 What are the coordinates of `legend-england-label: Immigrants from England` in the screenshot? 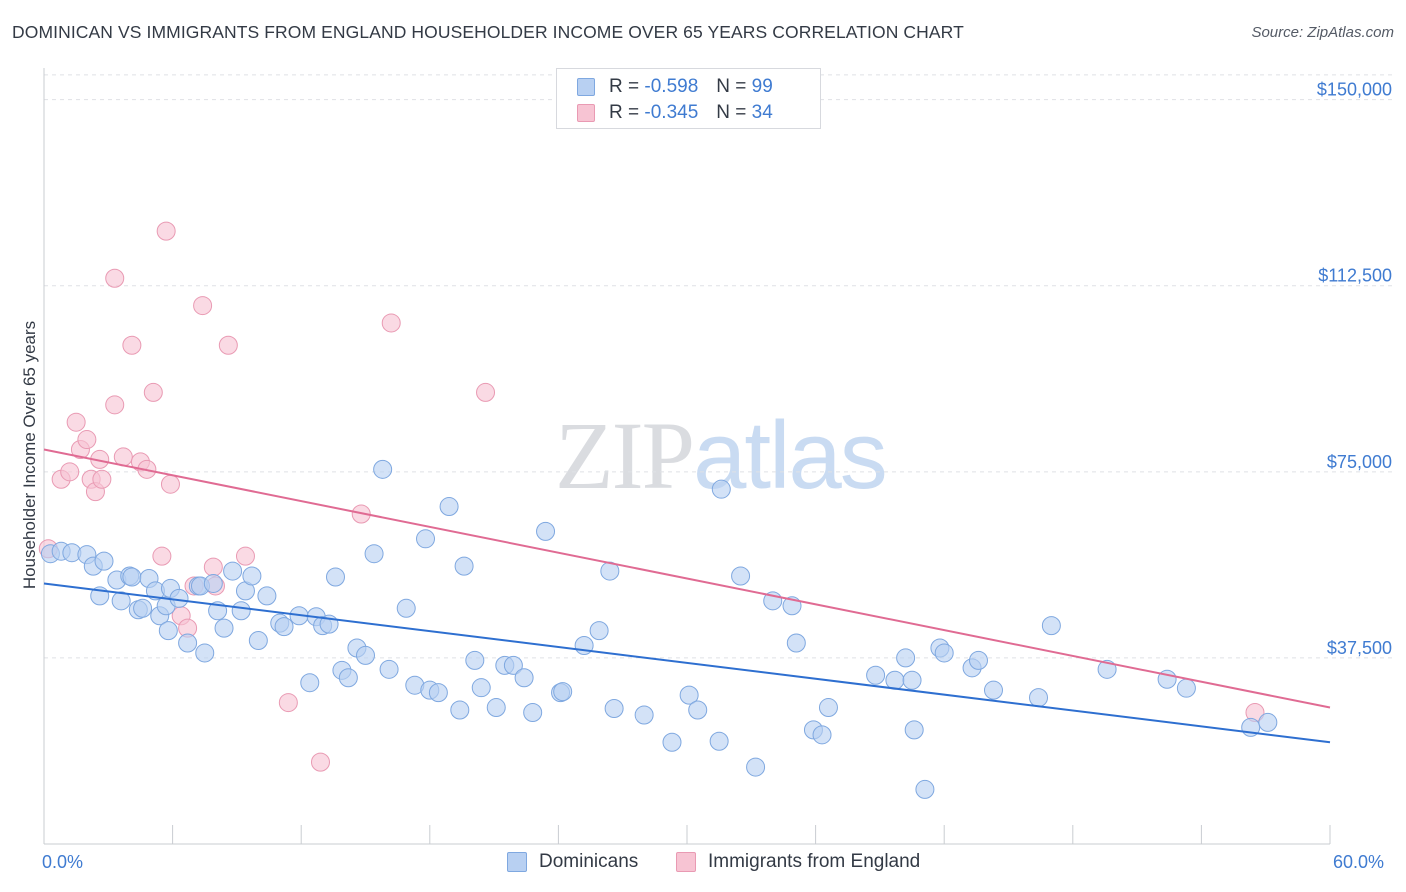 It's located at (814, 861).